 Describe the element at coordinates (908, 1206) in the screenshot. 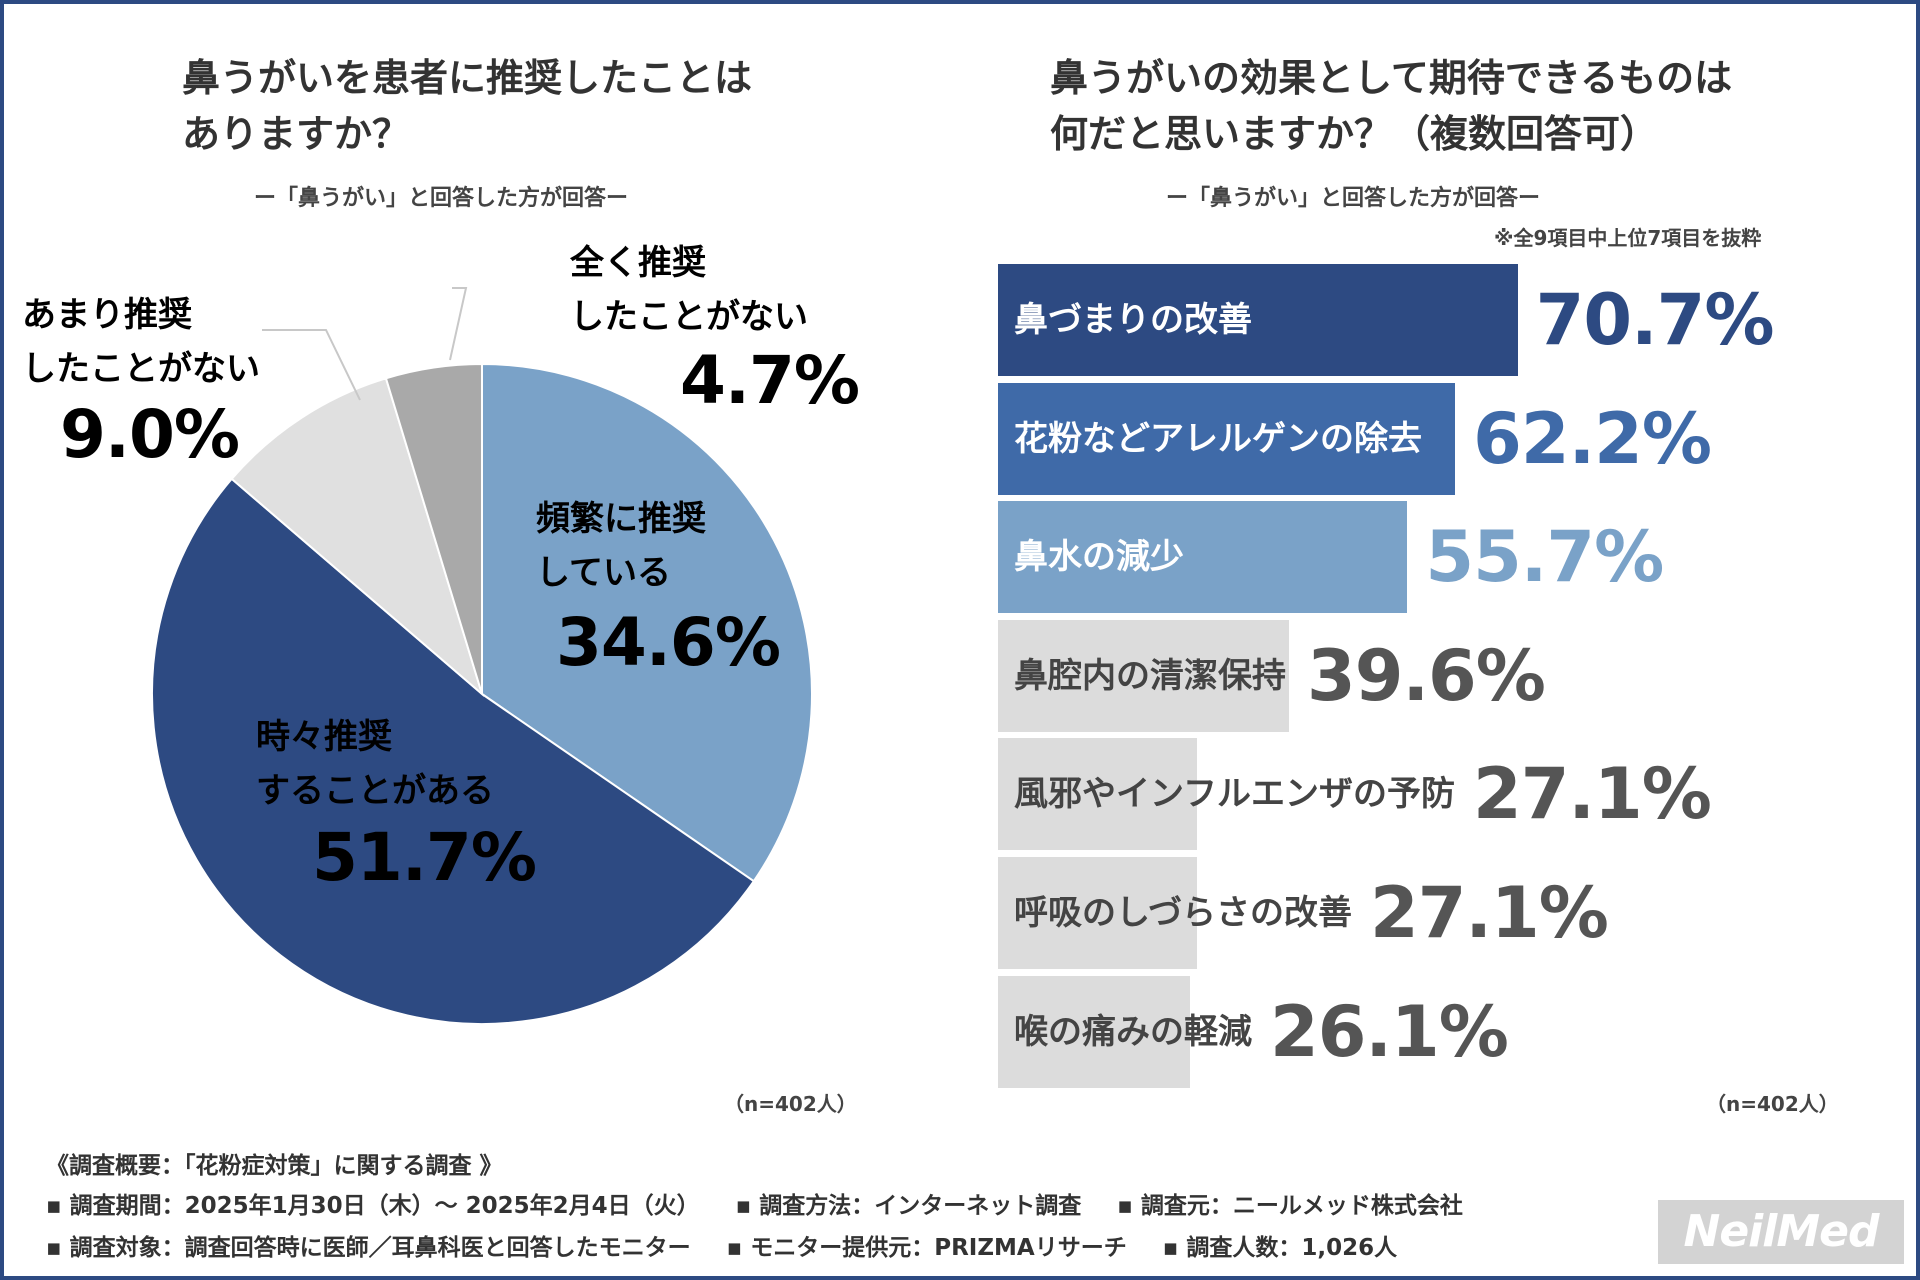

I see `survey-method: ▪ 調査方法：インターネット調査` at that location.